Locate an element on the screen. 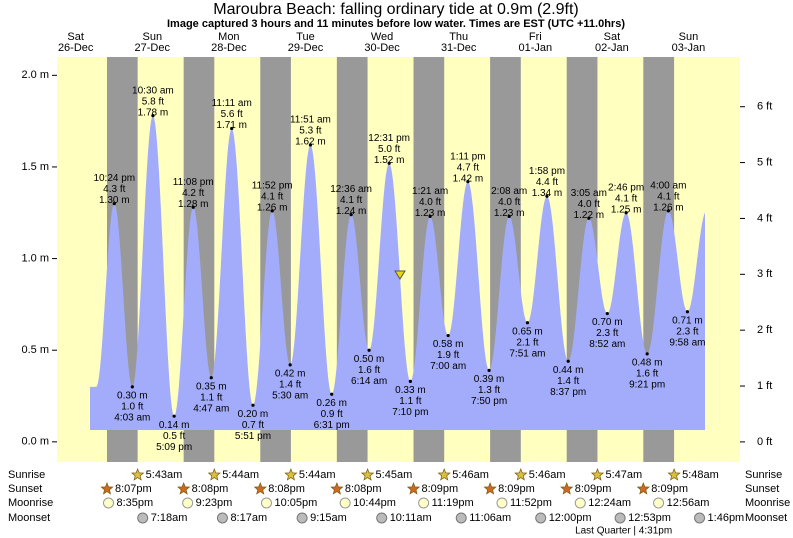  moonrise-time: 11:52pm is located at coordinates (531, 503).